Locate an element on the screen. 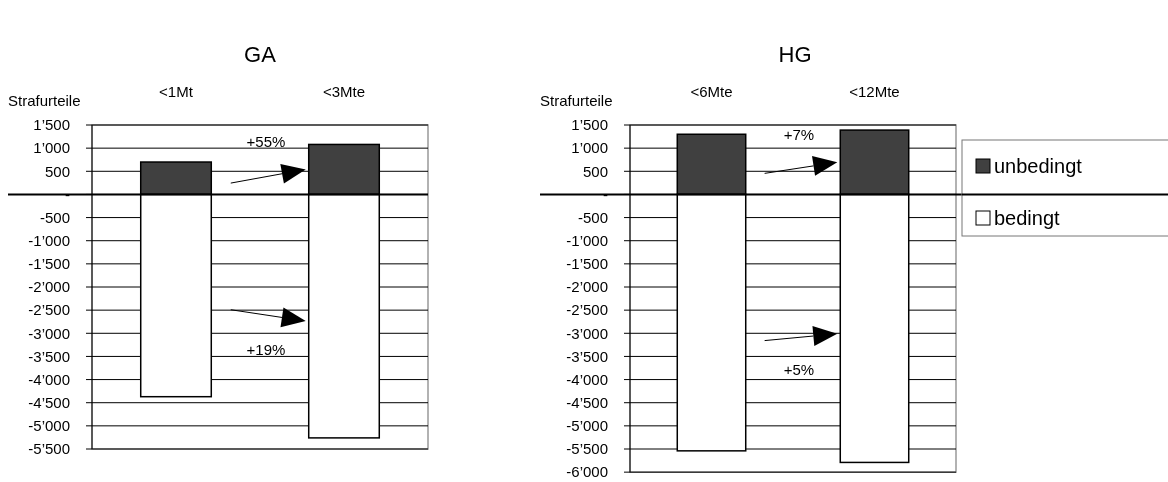 The image size is (1168, 482). annotation: +19% is located at coordinates (266, 350).